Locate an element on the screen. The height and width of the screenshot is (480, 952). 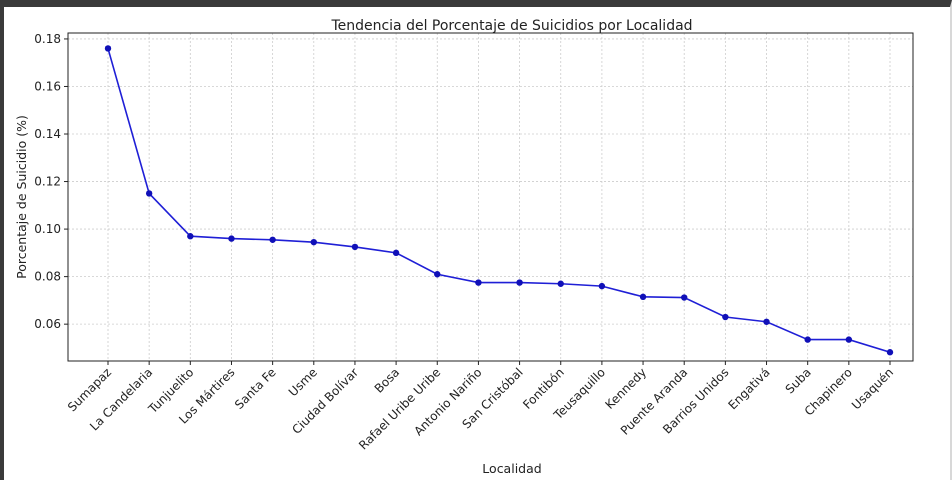
y-tick-label: 0.08 is located at coordinates (47, 277).